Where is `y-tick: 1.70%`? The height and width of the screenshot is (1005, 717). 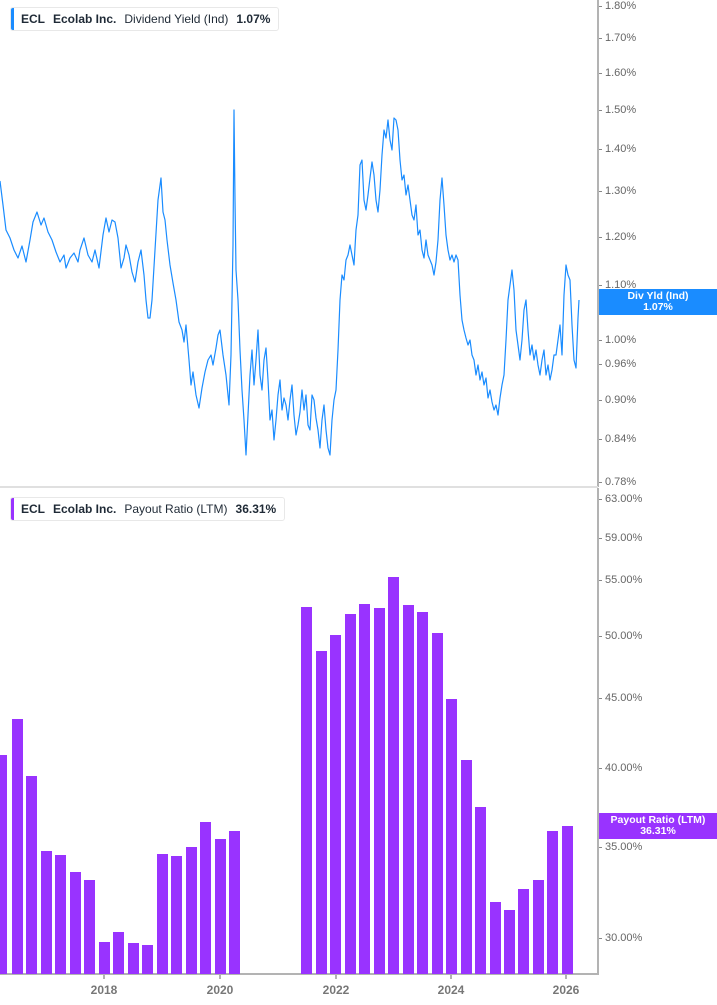
y-tick: 1.70% is located at coordinates (617, 38).